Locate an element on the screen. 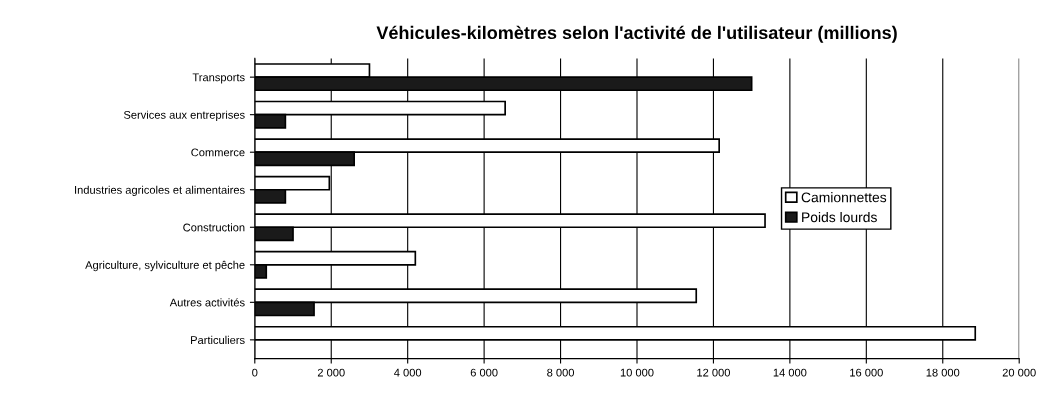 Image resolution: width=1040 pixels, height=417 pixels. chart-title: Véhicules-kilomètres selon l'activité de l'utilisateur (millions) is located at coordinates (636, 34).